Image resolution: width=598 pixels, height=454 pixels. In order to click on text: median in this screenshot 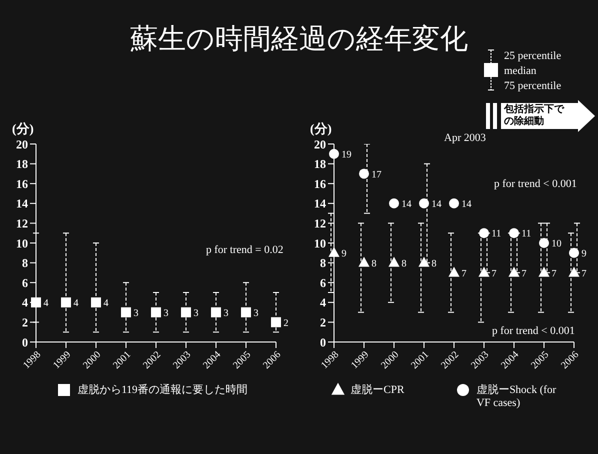, I will do `click(520, 71)`.